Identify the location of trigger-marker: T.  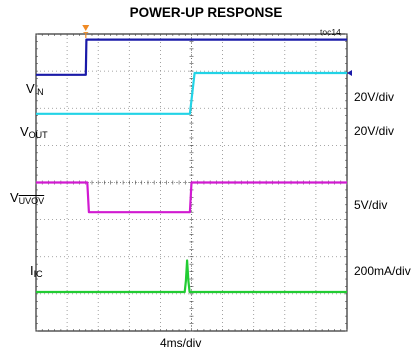
(86, 32).